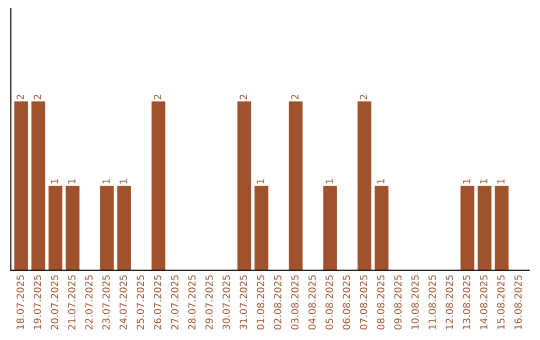 The height and width of the screenshot is (340, 540). I want to click on x-tick-label: 05.08.2025, so click(329, 302).